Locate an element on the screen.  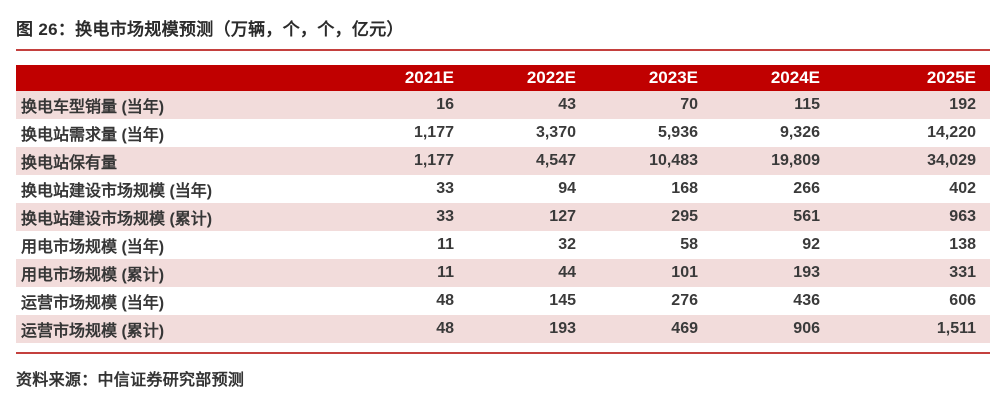
table-cell: 43 is located at coordinates (567, 104).